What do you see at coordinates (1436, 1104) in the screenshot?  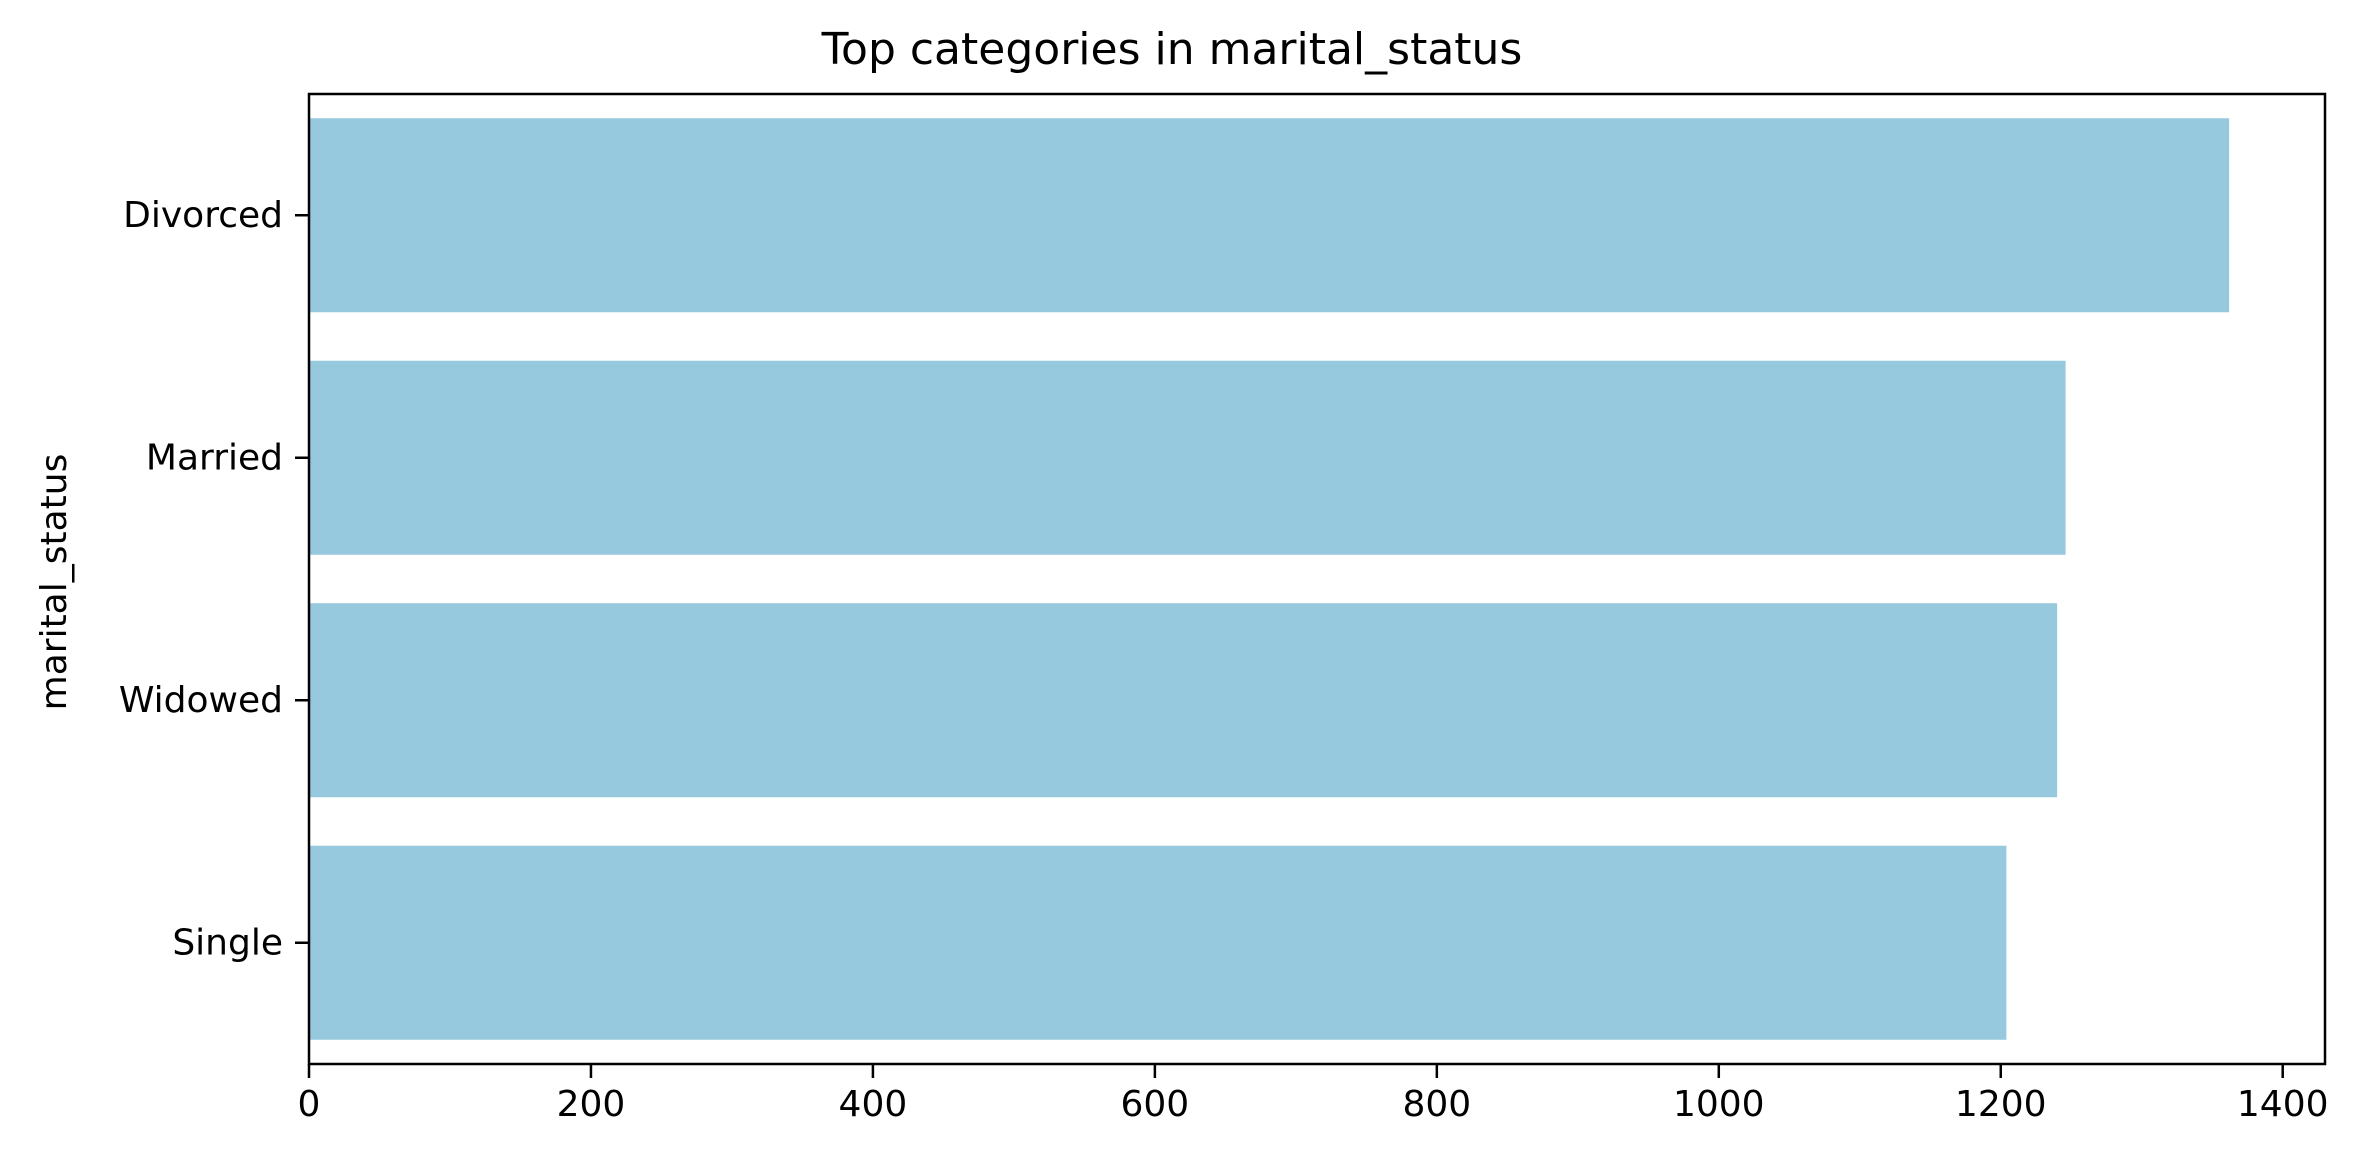 I see `x-tick-label: 800` at bounding box center [1436, 1104].